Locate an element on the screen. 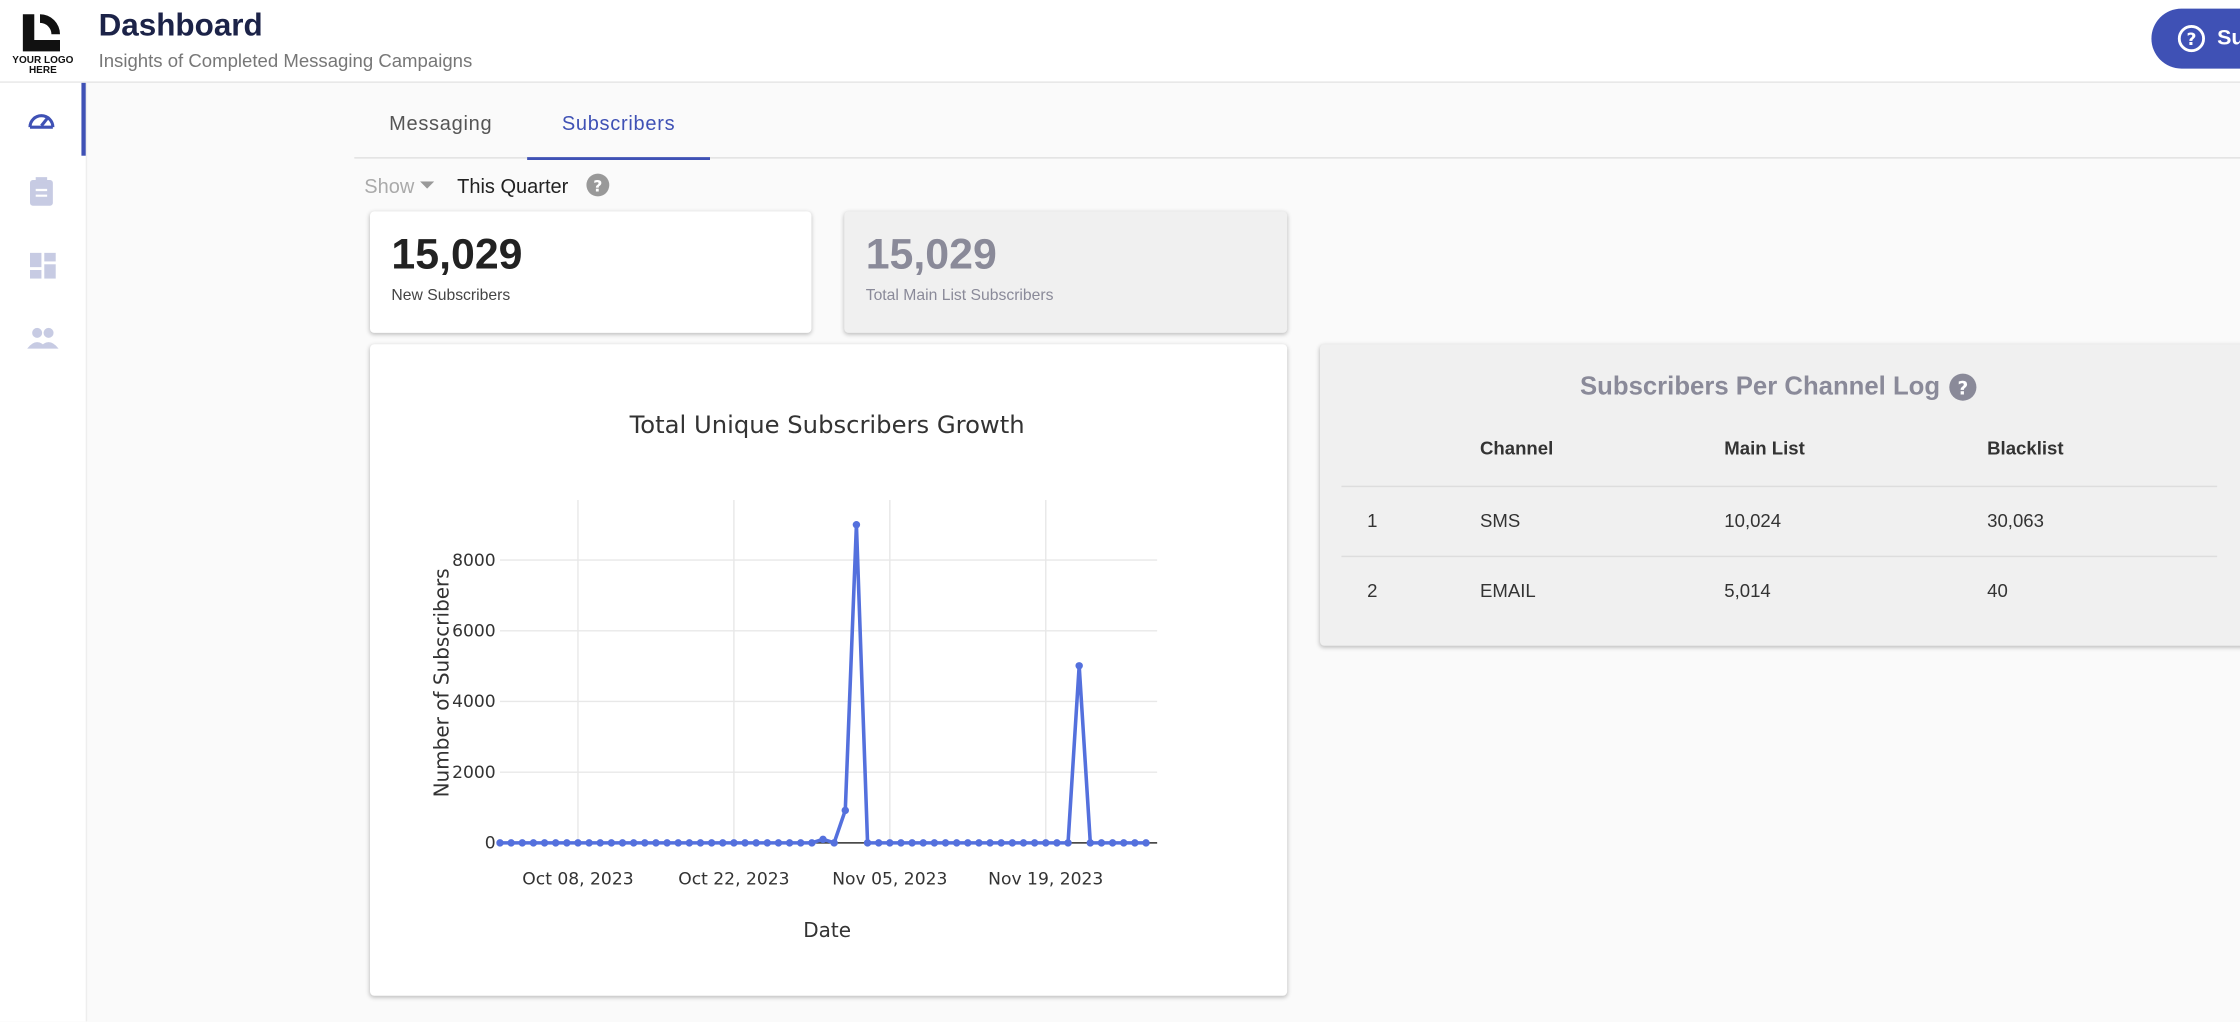  nav-widgets is located at coordinates (43, 265).